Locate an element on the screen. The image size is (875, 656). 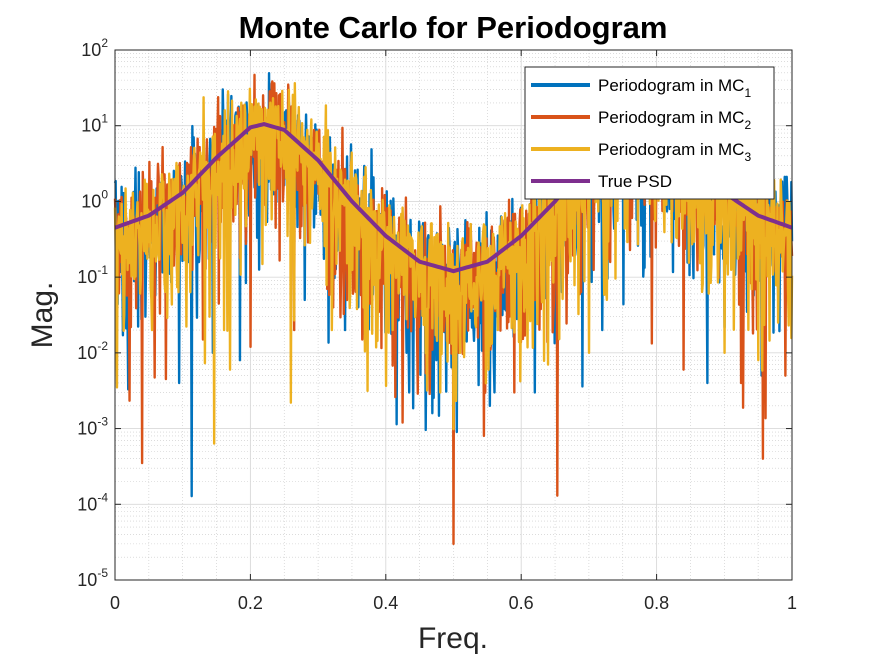
y-tick-label: 10⁰ is located at coordinates (94, 199).